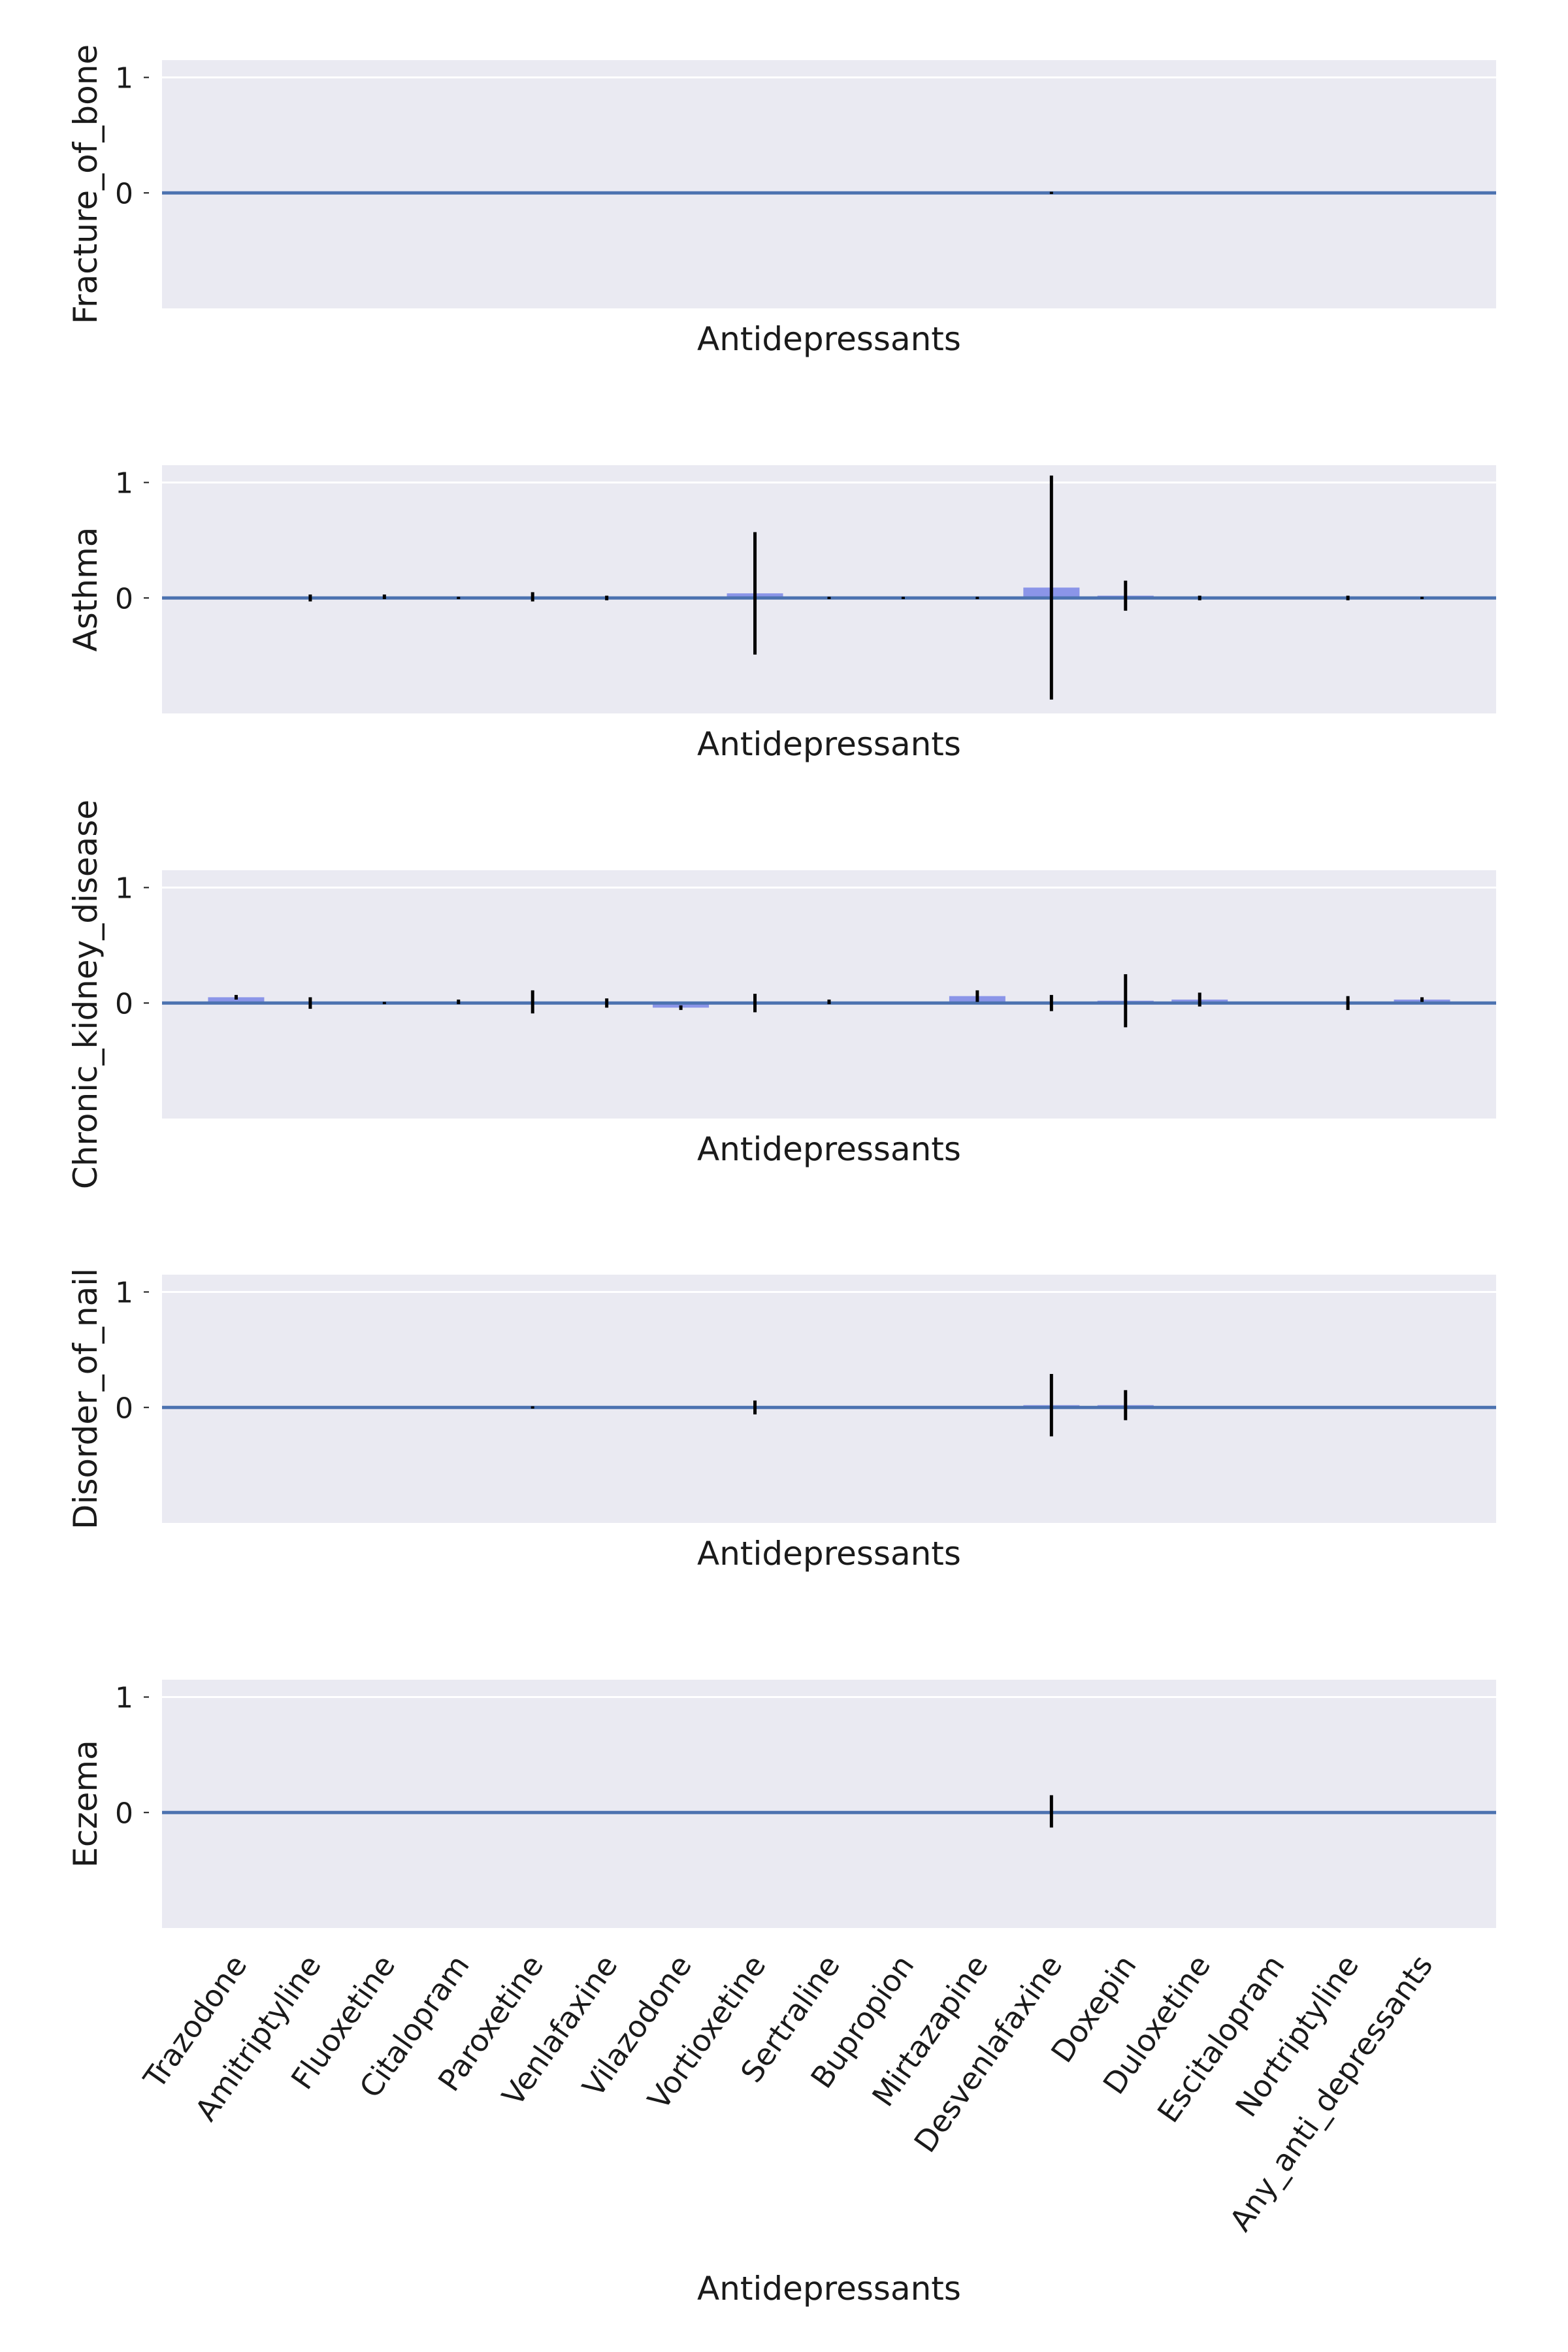 This screenshot has height=2352, width=1568. I want to click on y-axis-label: Fracture_of_bone, so click(86, 184).